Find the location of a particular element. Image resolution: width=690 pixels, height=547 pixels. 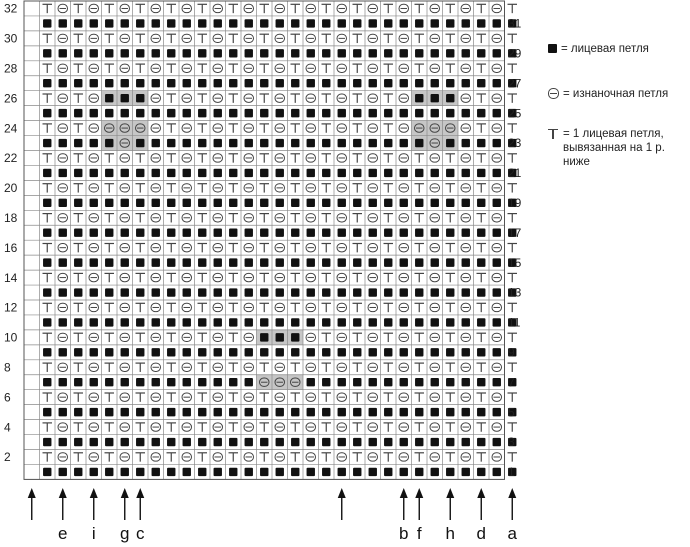

column-marker-label: c is located at coordinates (140, 533).